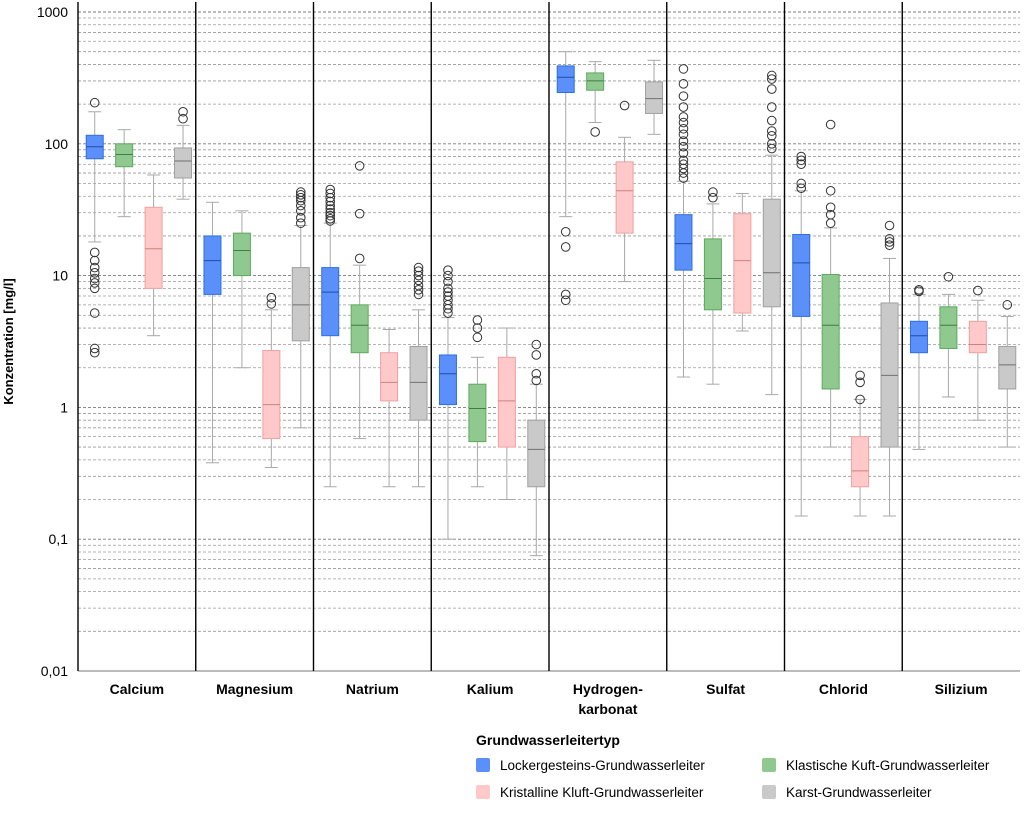 The width and height of the screenshot is (1024, 819). I want to click on category-label-line: Magnesium, so click(254, 689).